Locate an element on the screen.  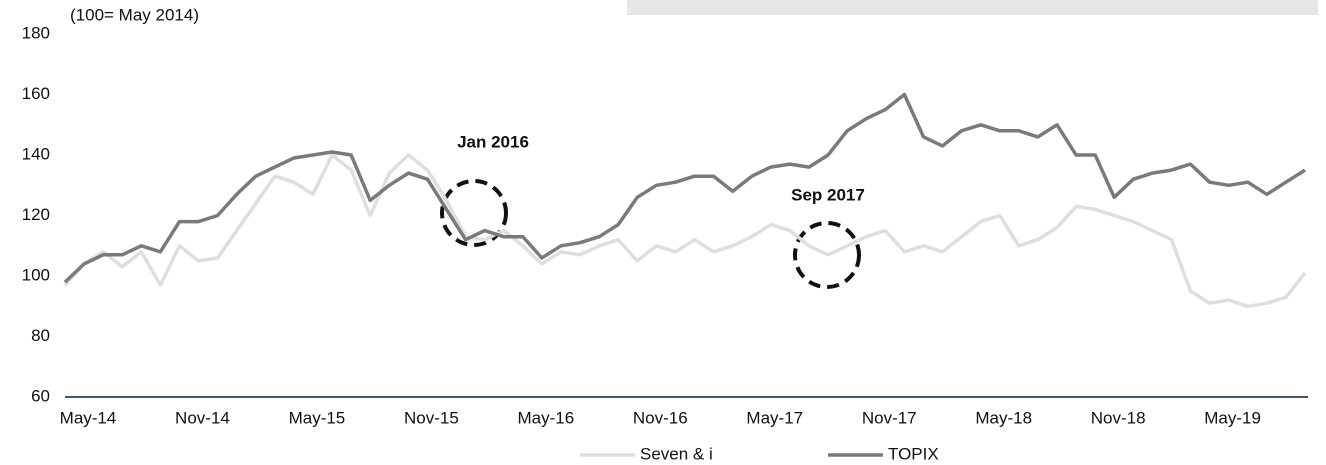
x-tick-label: Nov-17 is located at coordinates (889, 417).